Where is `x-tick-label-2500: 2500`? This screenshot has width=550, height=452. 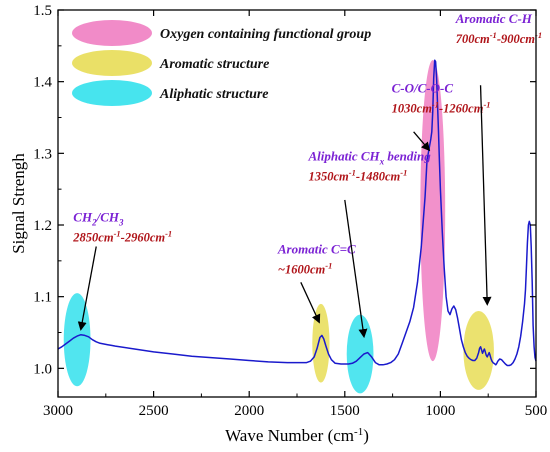 x-tick-label-2500: 2500 is located at coordinates (154, 411).